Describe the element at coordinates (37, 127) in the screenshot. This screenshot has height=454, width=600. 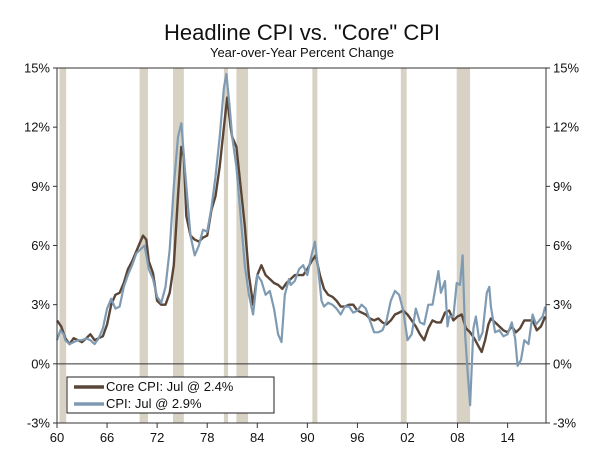
I see `y-tick-label-left: 12%` at that location.